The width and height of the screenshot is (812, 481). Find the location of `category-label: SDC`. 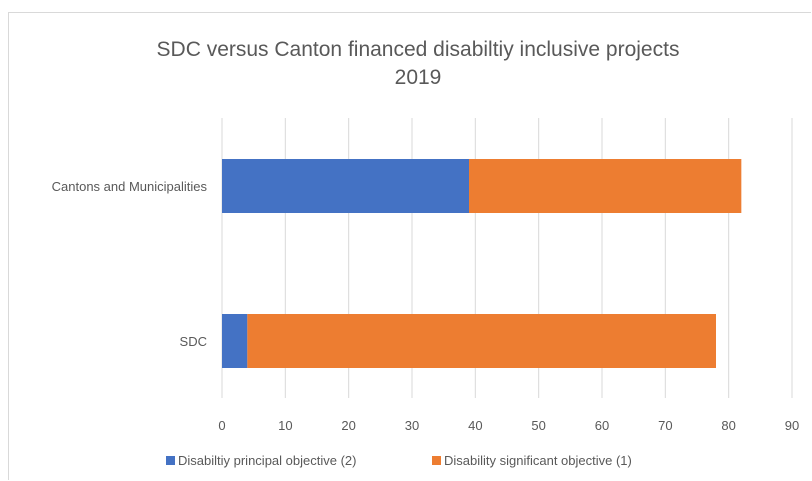

category-label: SDC is located at coordinates (193, 341).